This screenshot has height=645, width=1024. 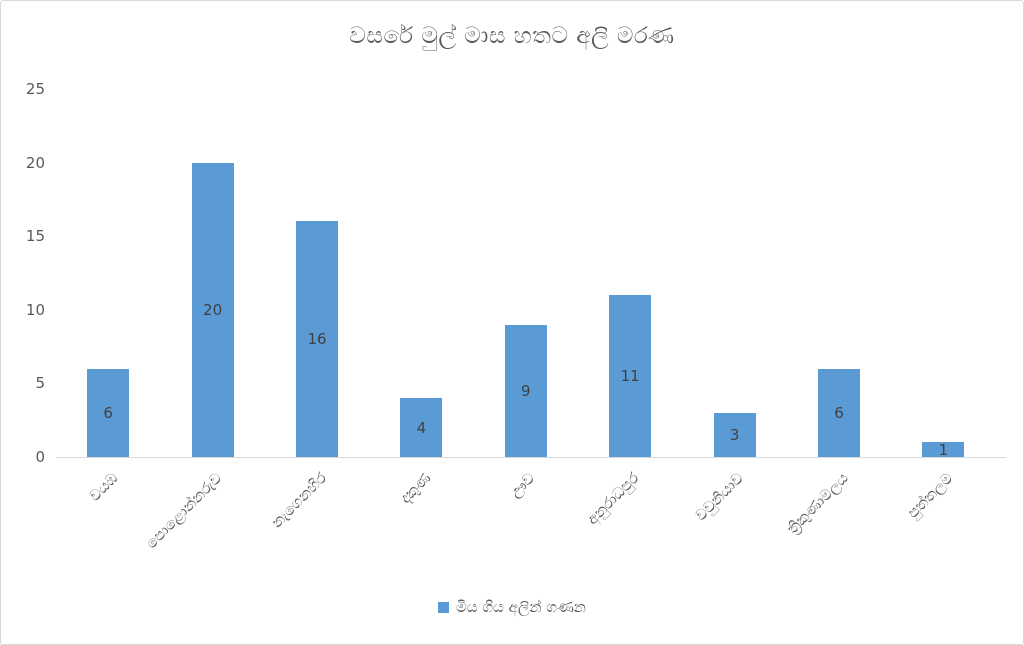 What do you see at coordinates (184, 511) in the screenshot?
I see `x-axis-category-label: පොළොන්නරුව` at bounding box center [184, 511].